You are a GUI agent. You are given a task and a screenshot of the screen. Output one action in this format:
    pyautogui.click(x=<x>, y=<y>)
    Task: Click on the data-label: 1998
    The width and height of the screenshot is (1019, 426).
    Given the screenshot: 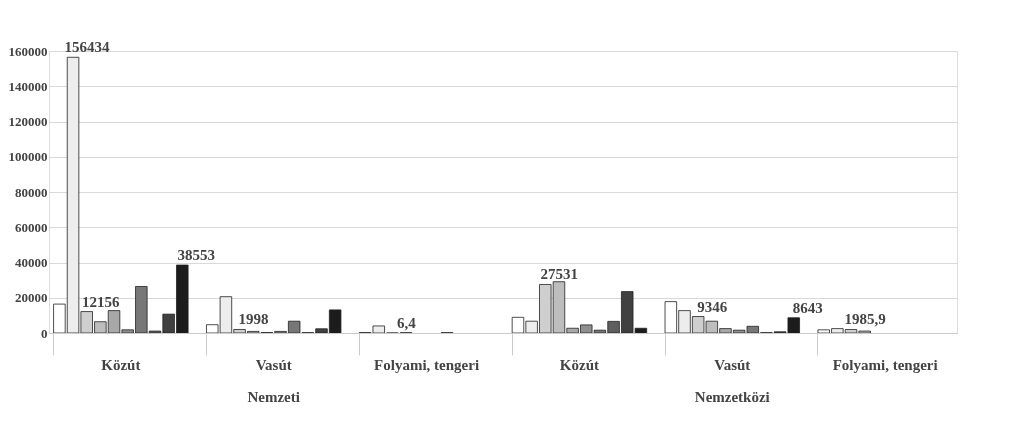 What is the action you would take?
    pyautogui.click(x=253, y=319)
    